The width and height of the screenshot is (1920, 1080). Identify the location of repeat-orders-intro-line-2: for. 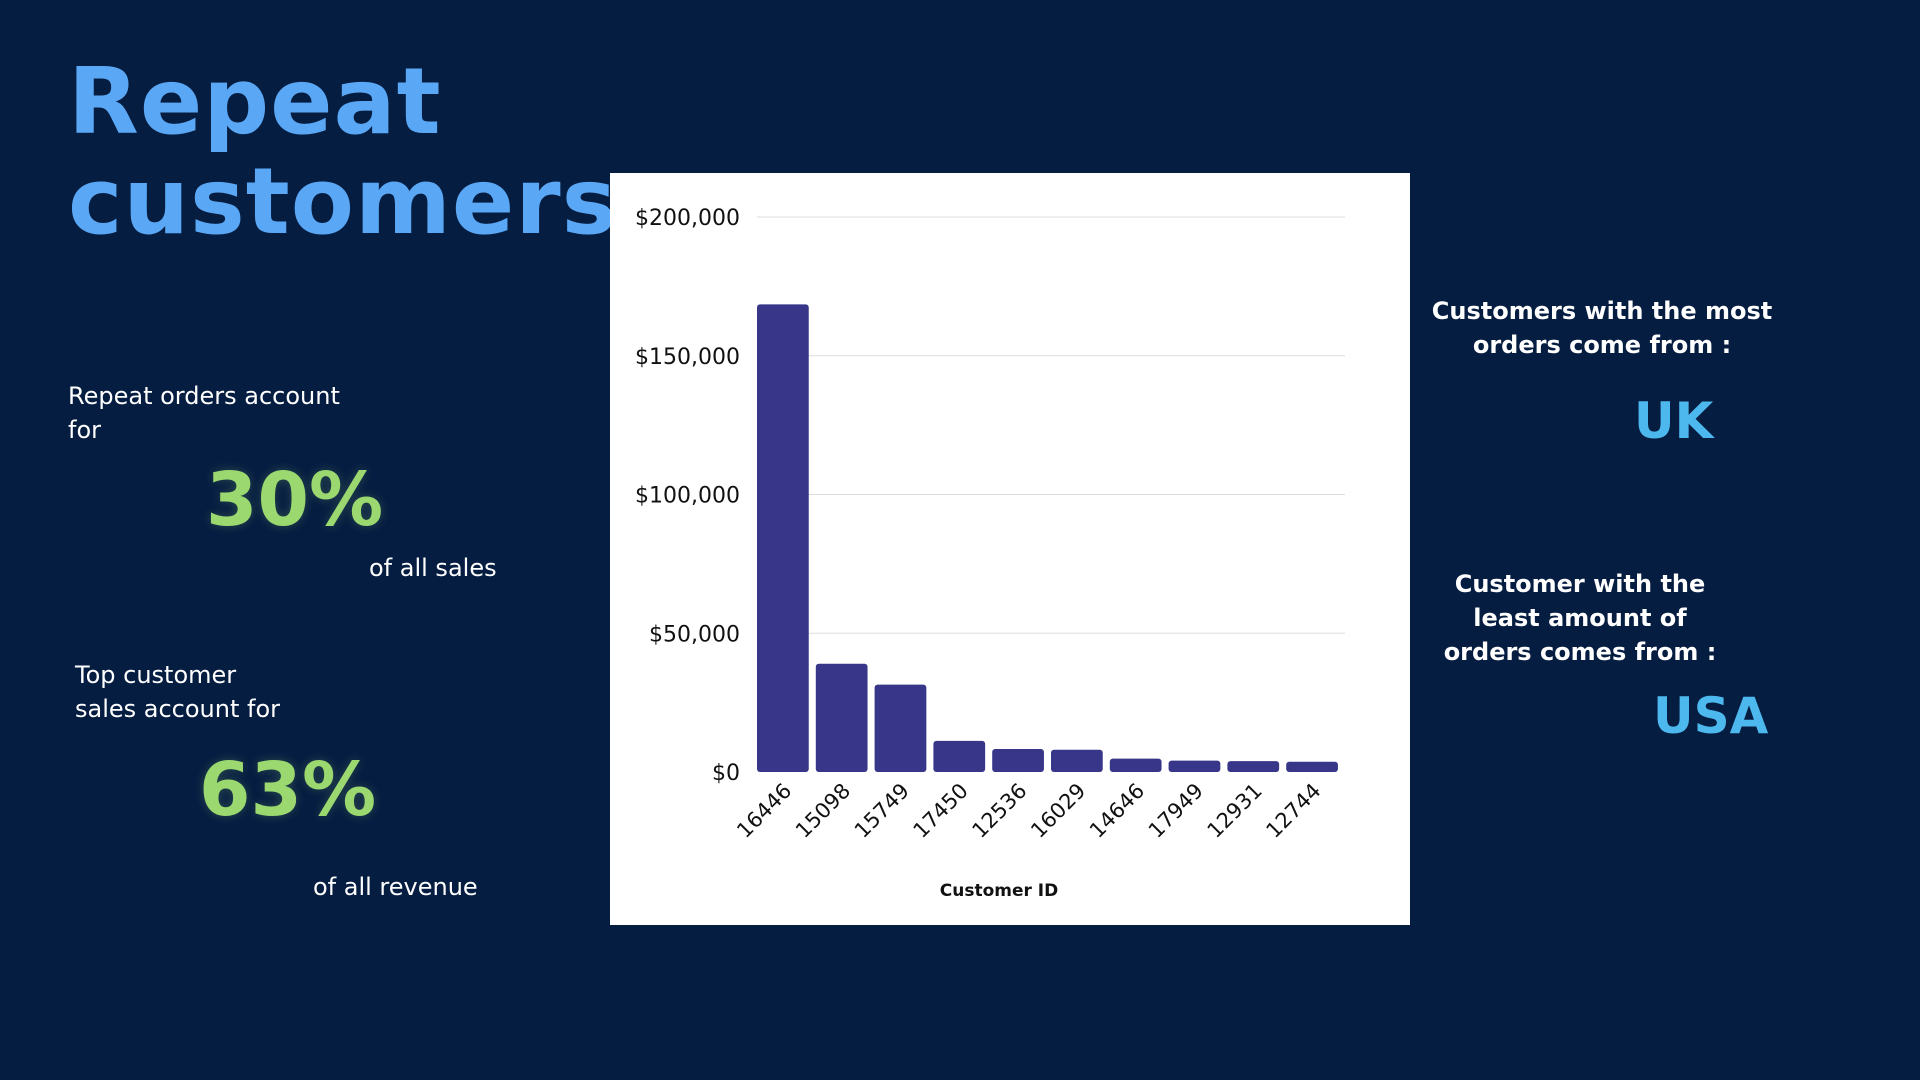
(84, 430).